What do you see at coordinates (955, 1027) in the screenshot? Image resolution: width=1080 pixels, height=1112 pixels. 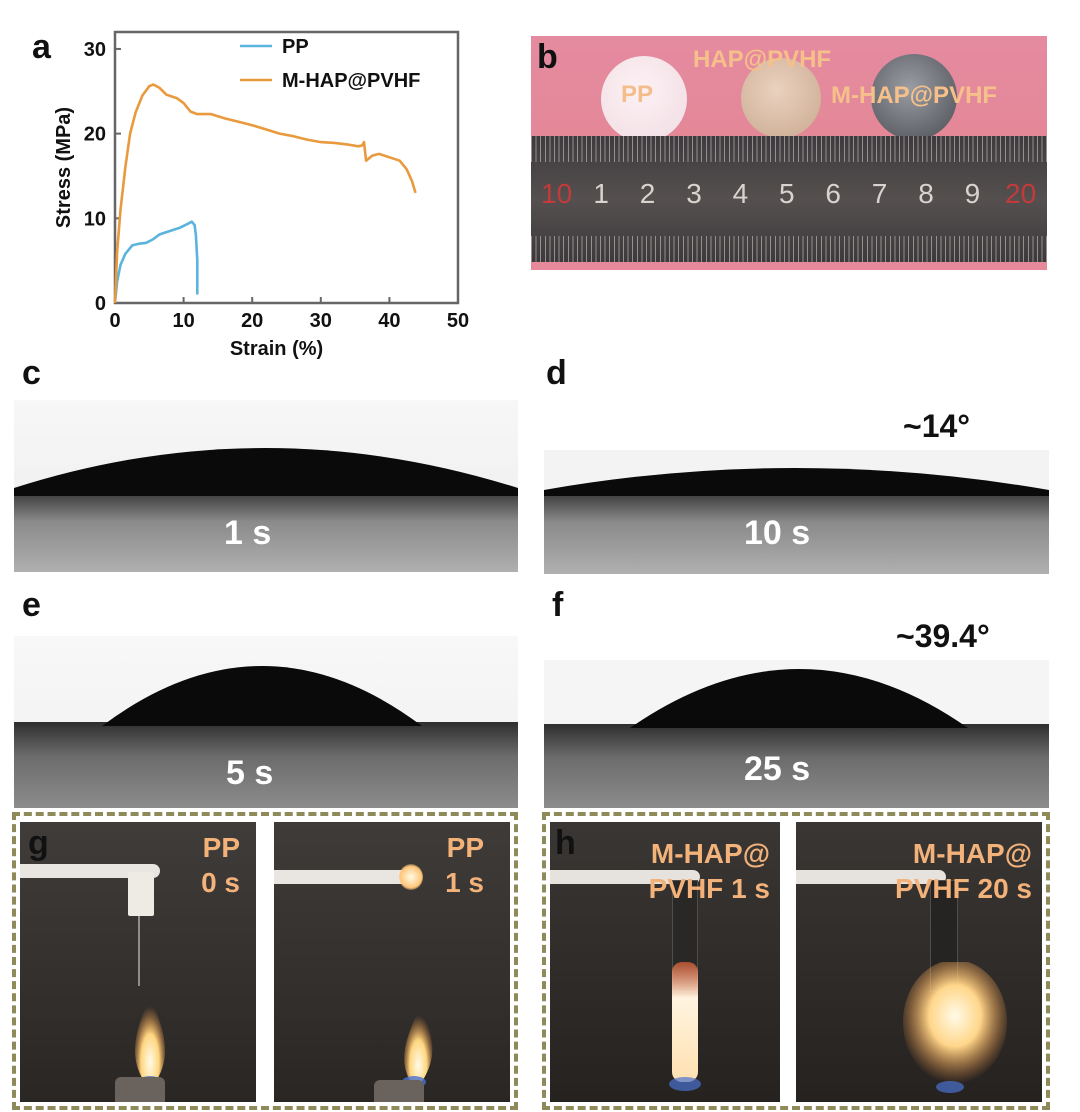 I see `flame-icon-h2` at bounding box center [955, 1027].